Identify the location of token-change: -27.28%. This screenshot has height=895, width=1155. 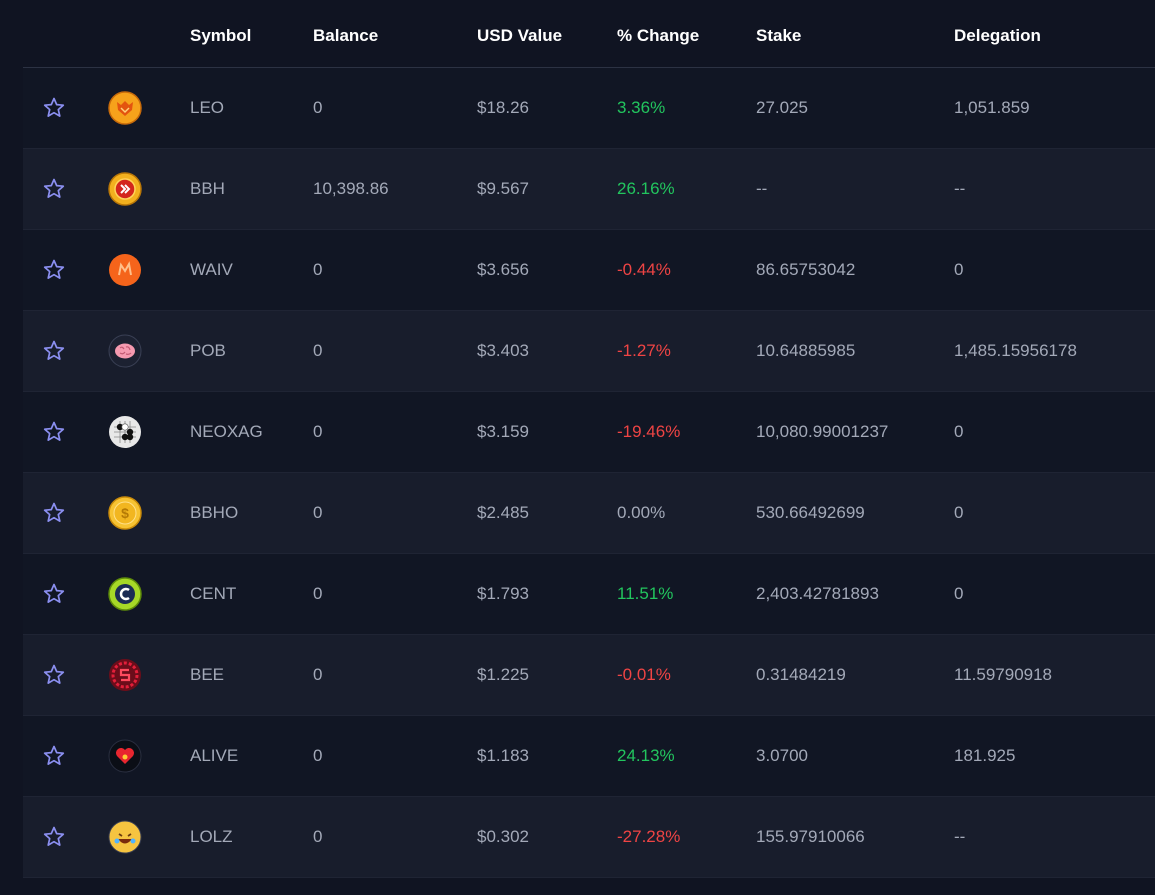
(649, 836).